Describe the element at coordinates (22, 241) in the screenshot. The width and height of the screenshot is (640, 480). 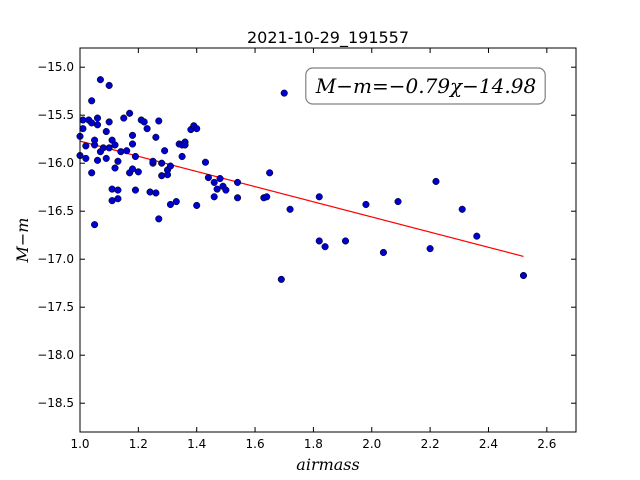
I see `y-axis-label: M−m` at that location.